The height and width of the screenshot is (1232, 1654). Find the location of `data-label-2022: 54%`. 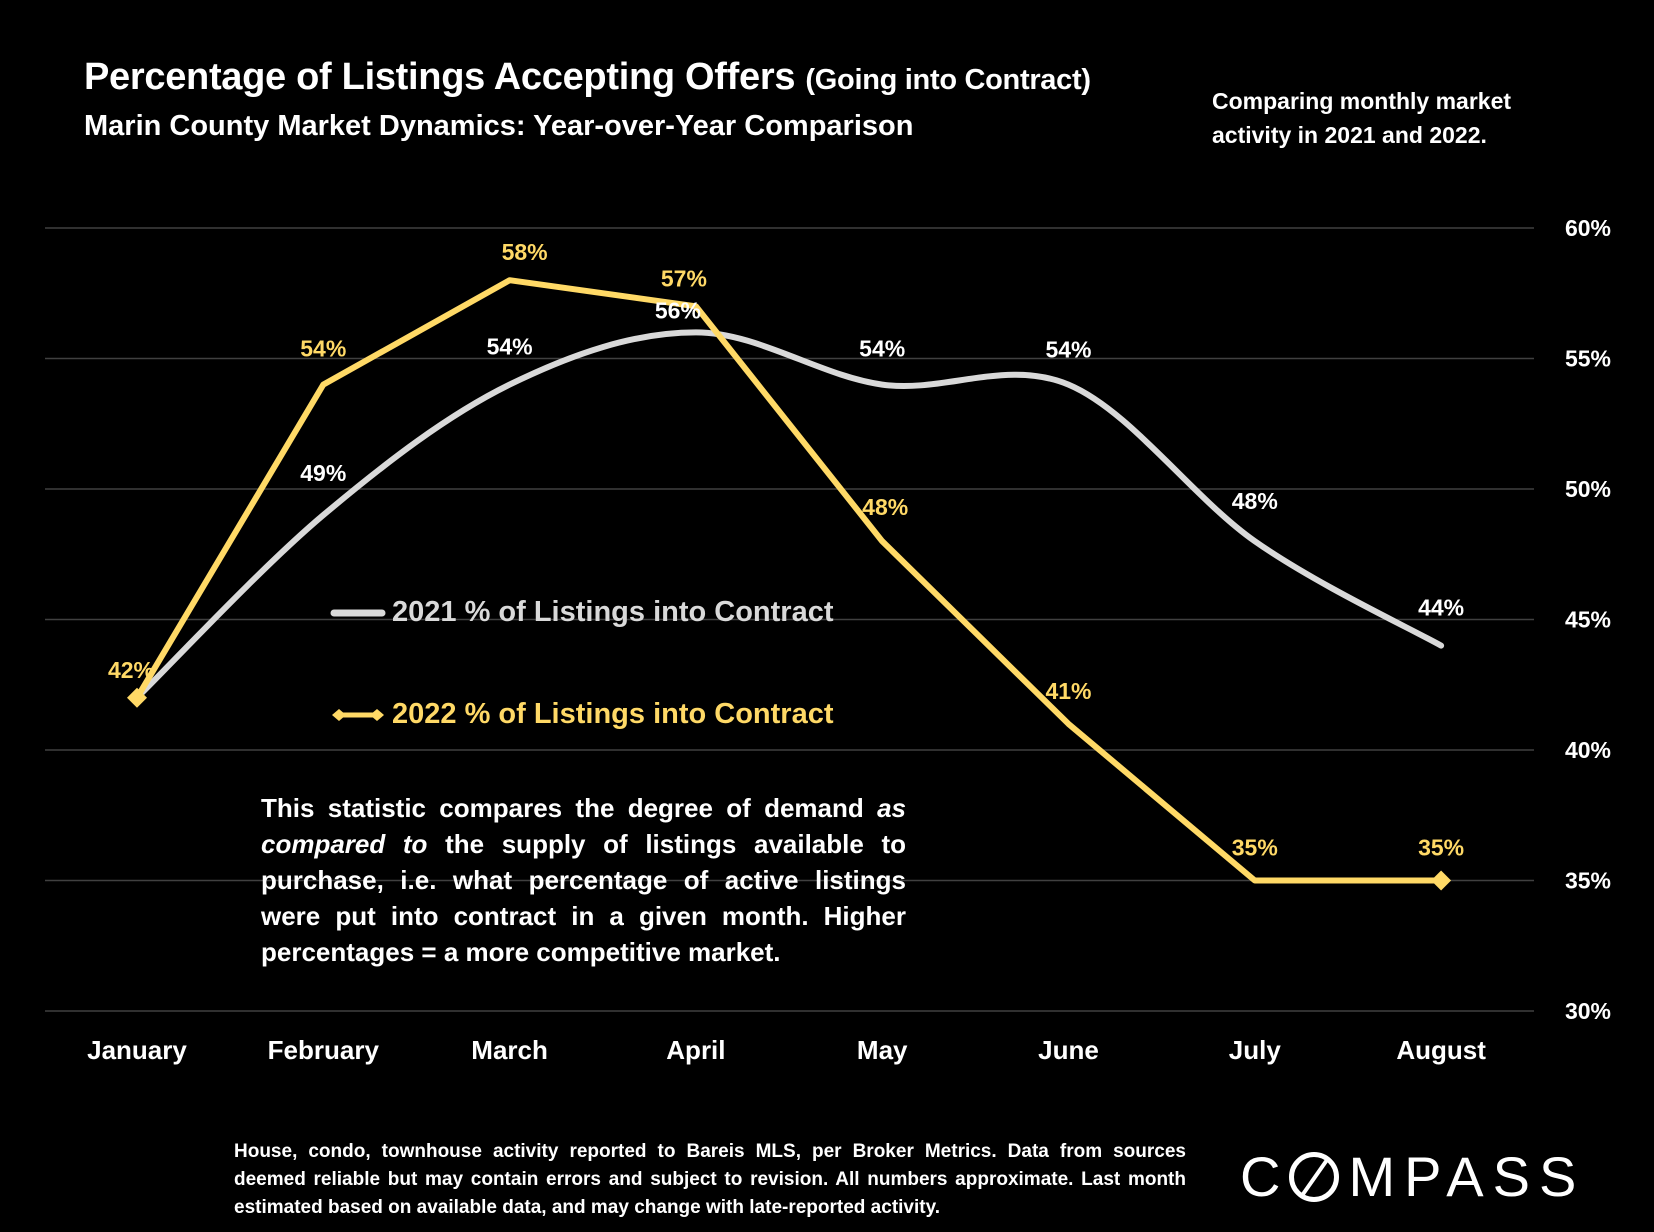

data-label-2022: 54% is located at coordinates (323, 349).